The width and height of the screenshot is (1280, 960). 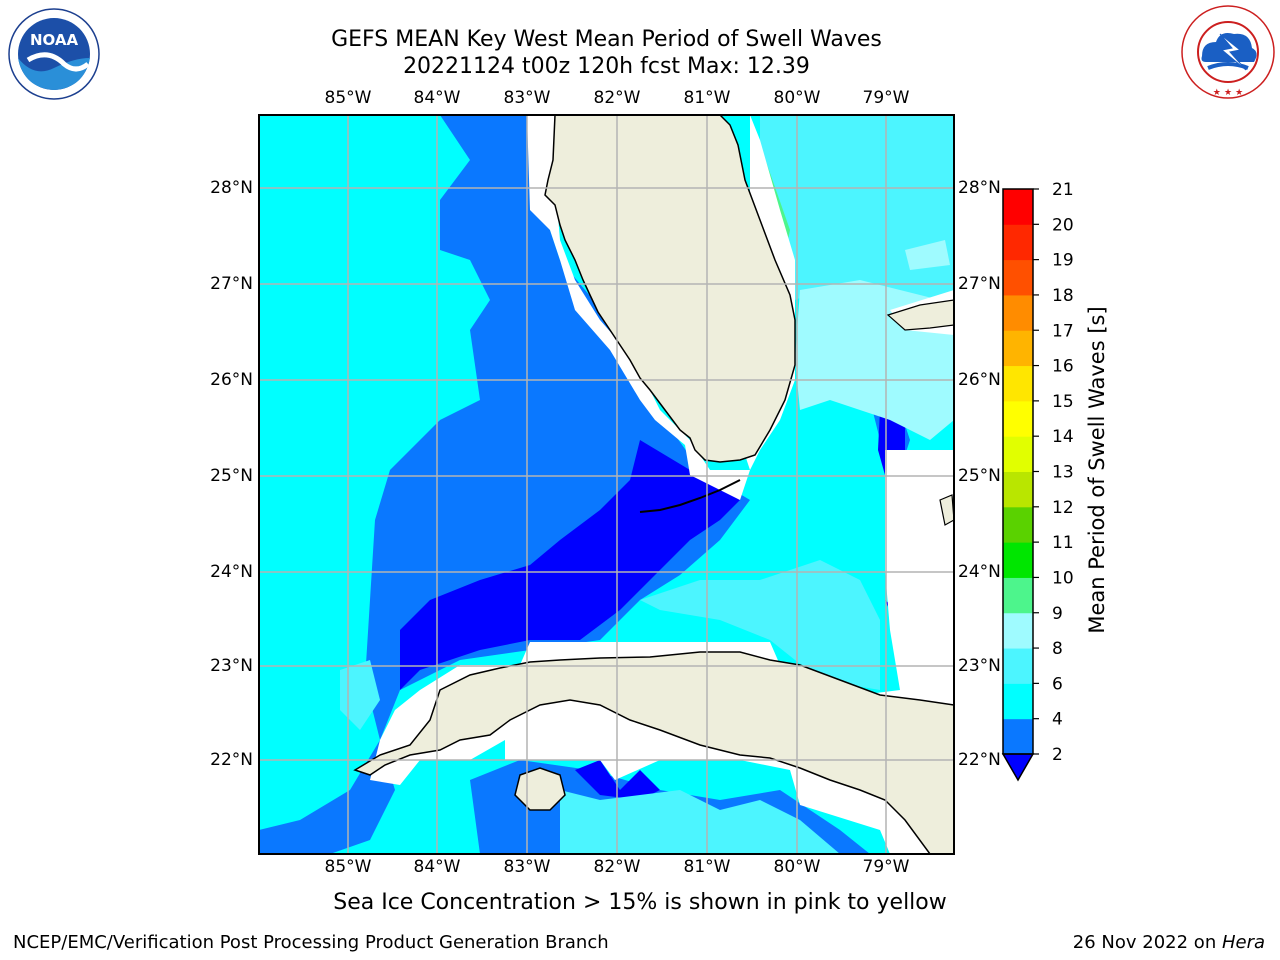 I want to click on lon-label-bottom-1: 84°W, so click(x=437, y=867).